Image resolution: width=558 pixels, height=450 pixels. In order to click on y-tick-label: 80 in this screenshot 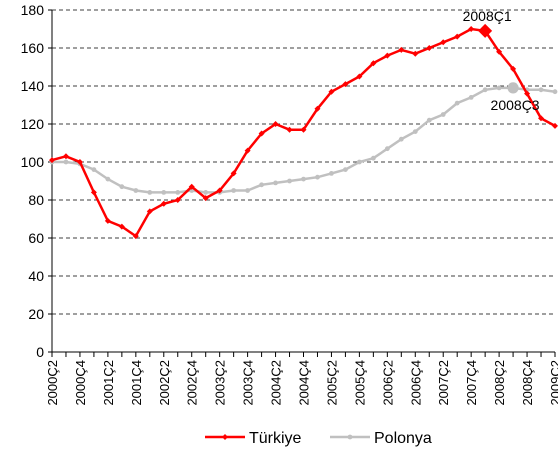, I will do `click(36, 200)`.